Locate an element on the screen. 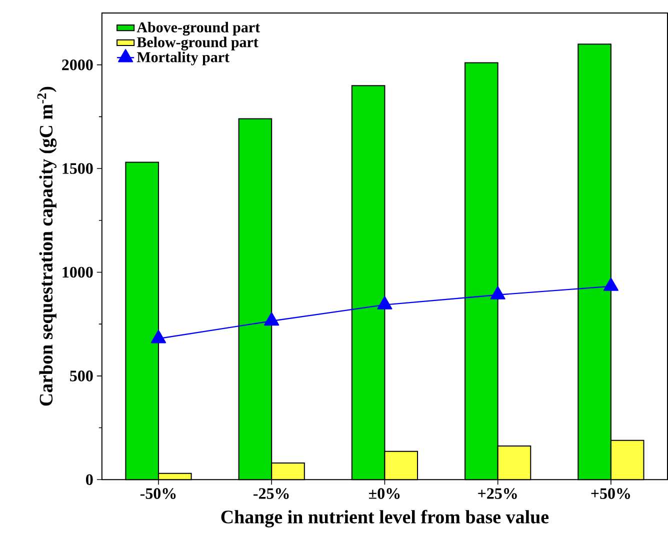 The width and height of the screenshot is (668, 553). x-tick-label: +25% is located at coordinates (497, 494).